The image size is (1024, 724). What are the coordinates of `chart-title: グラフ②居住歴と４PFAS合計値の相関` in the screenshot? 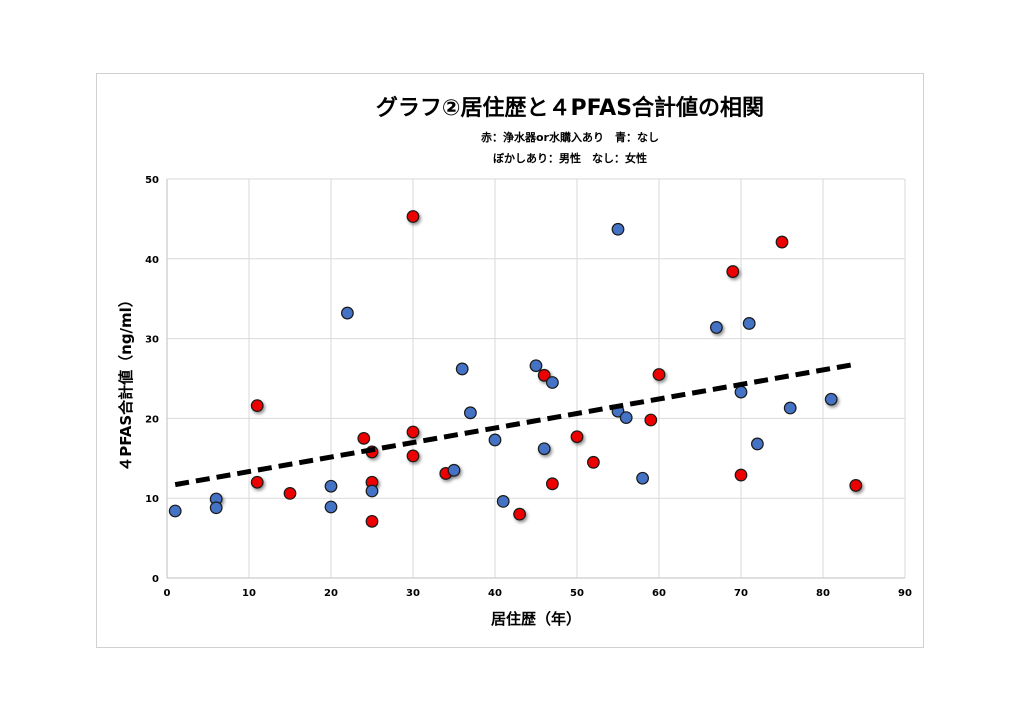 It's located at (570, 108).